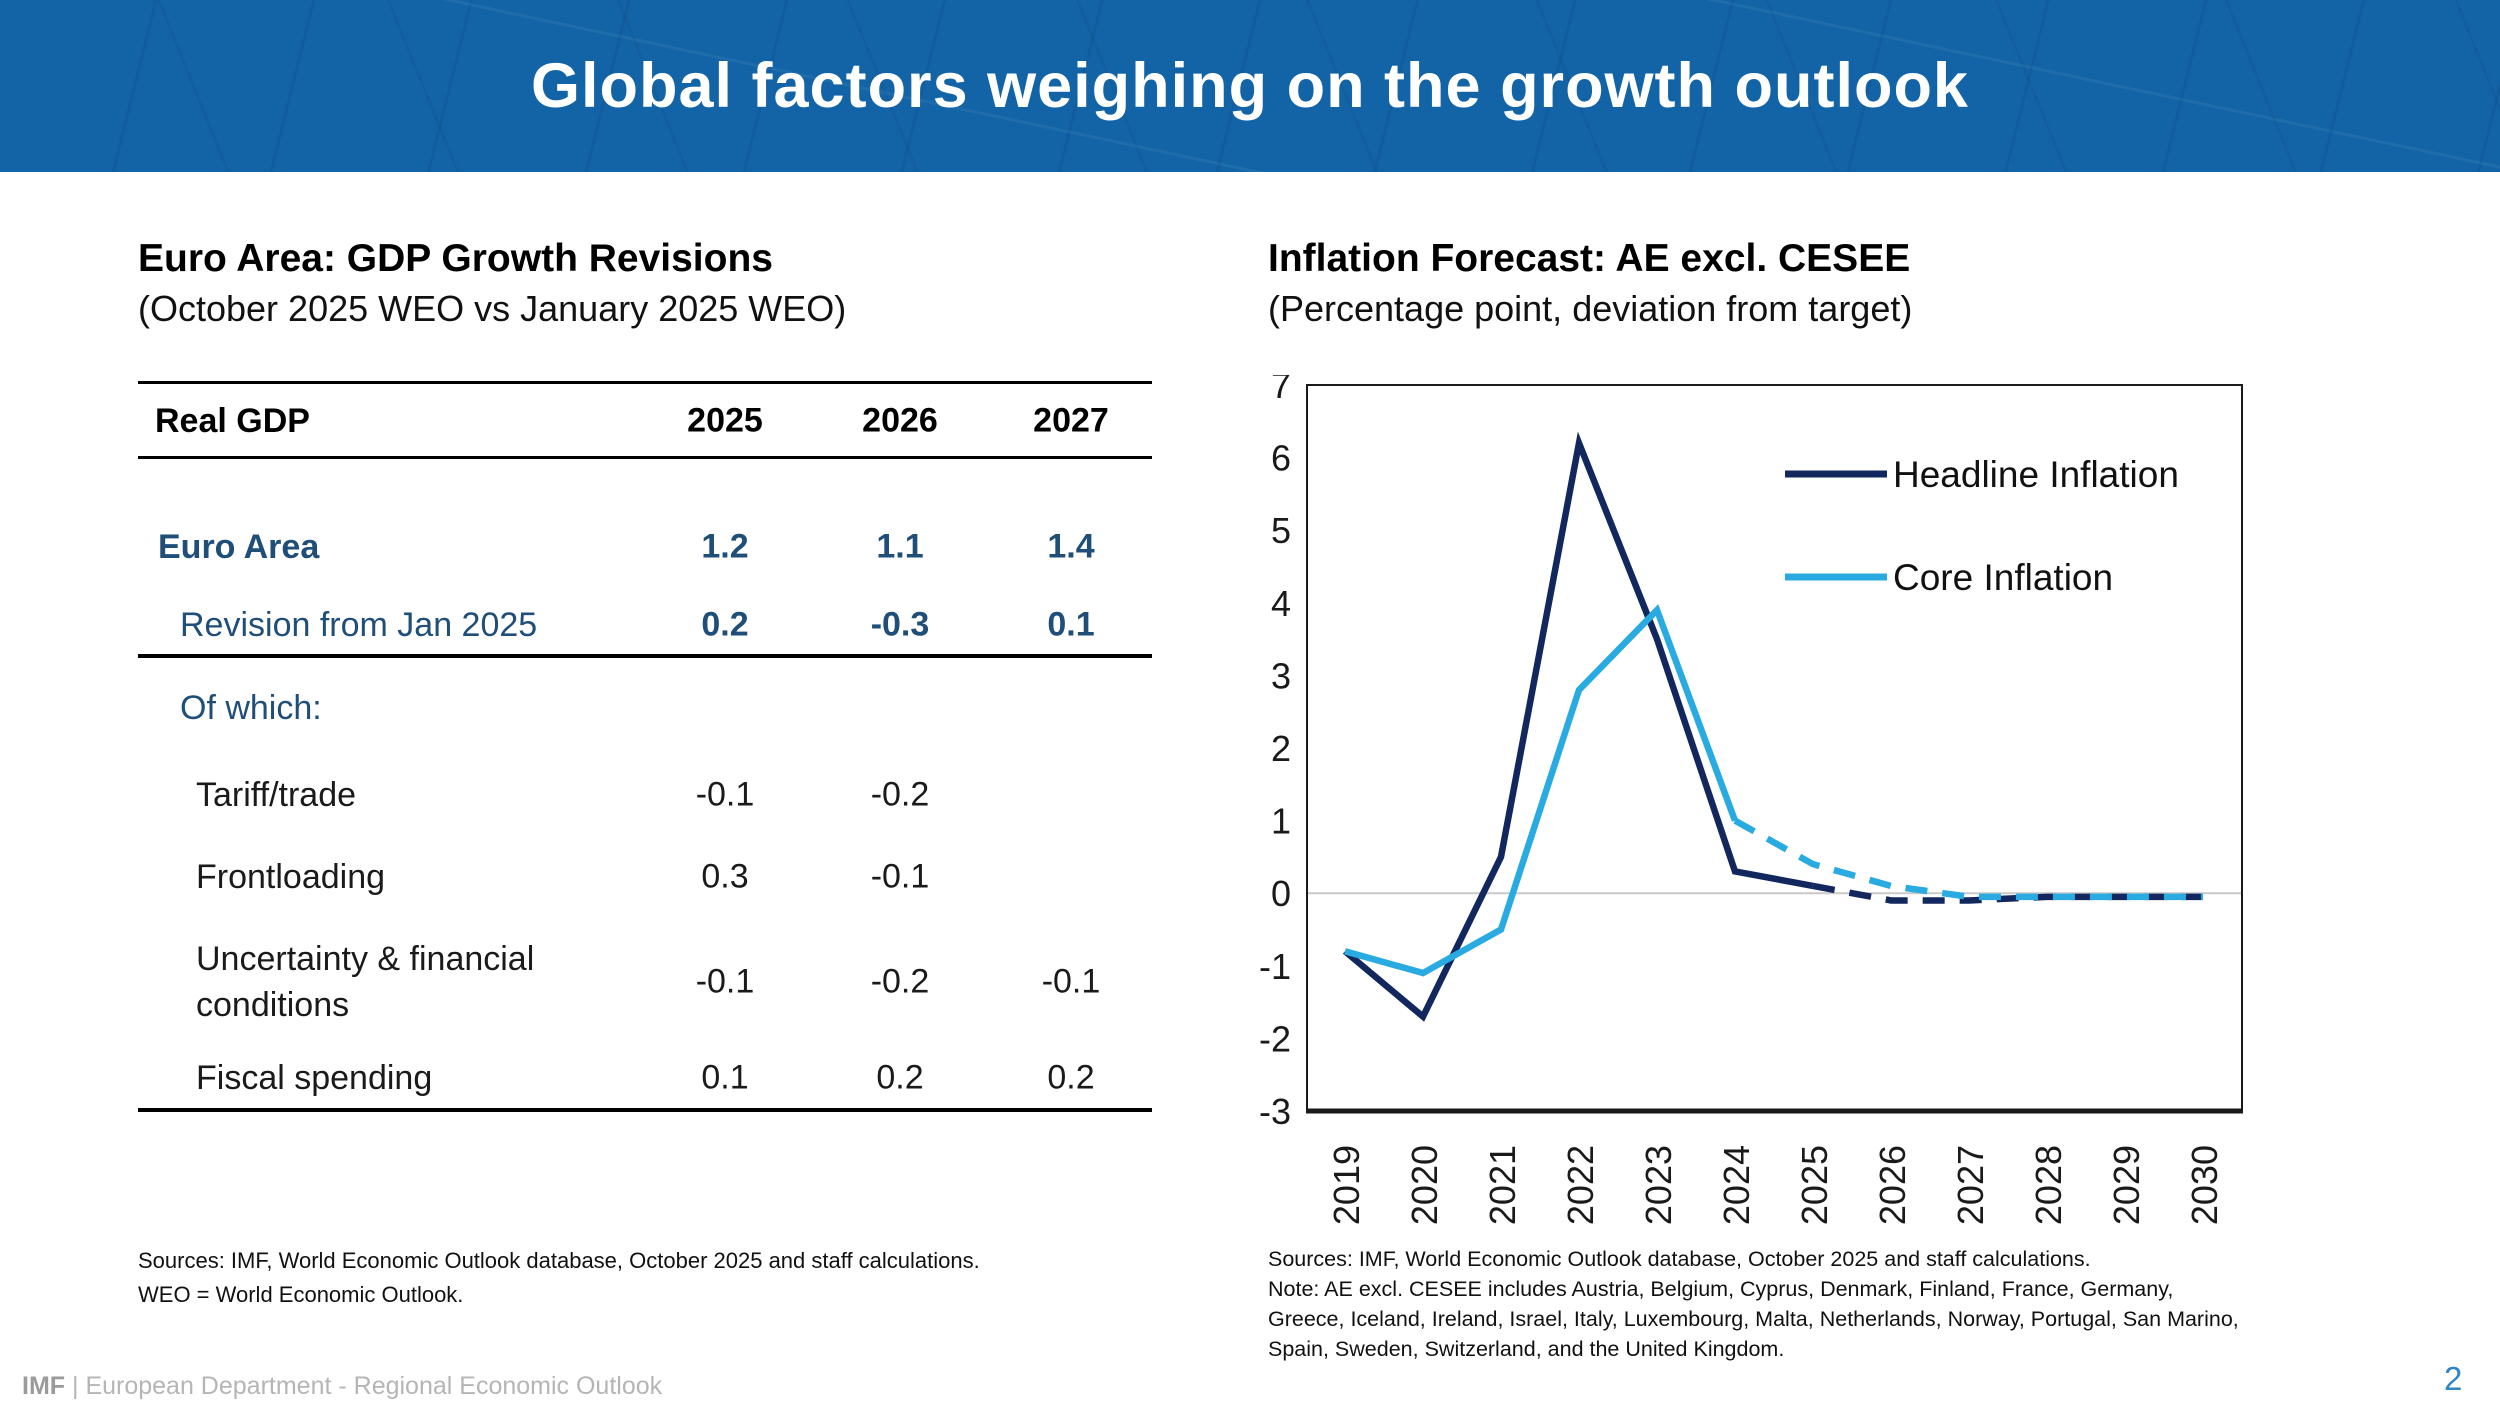 This screenshot has height=1406, width=2500. What do you see at coordinates (1281, 603) in the screenshot?
I see `y-axis-tick-label: 4` at bounding box center [1281, 603].